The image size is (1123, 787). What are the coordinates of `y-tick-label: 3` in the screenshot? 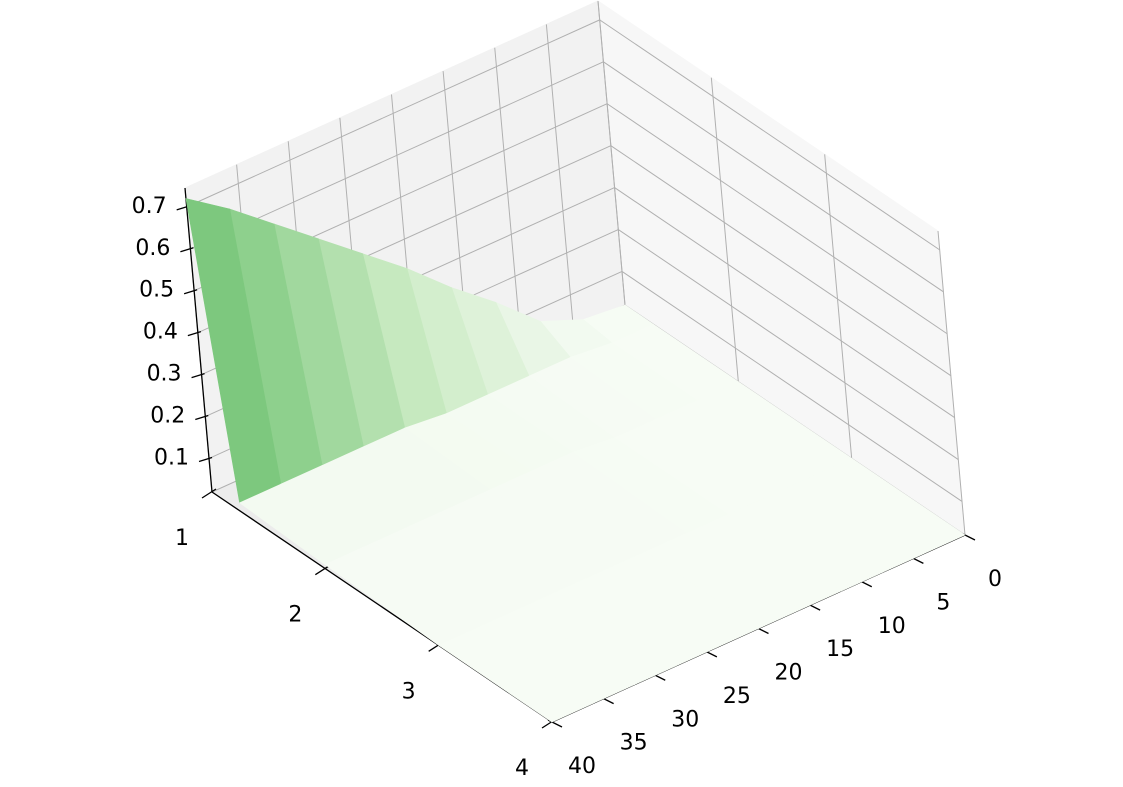 It's located at (409, 691).